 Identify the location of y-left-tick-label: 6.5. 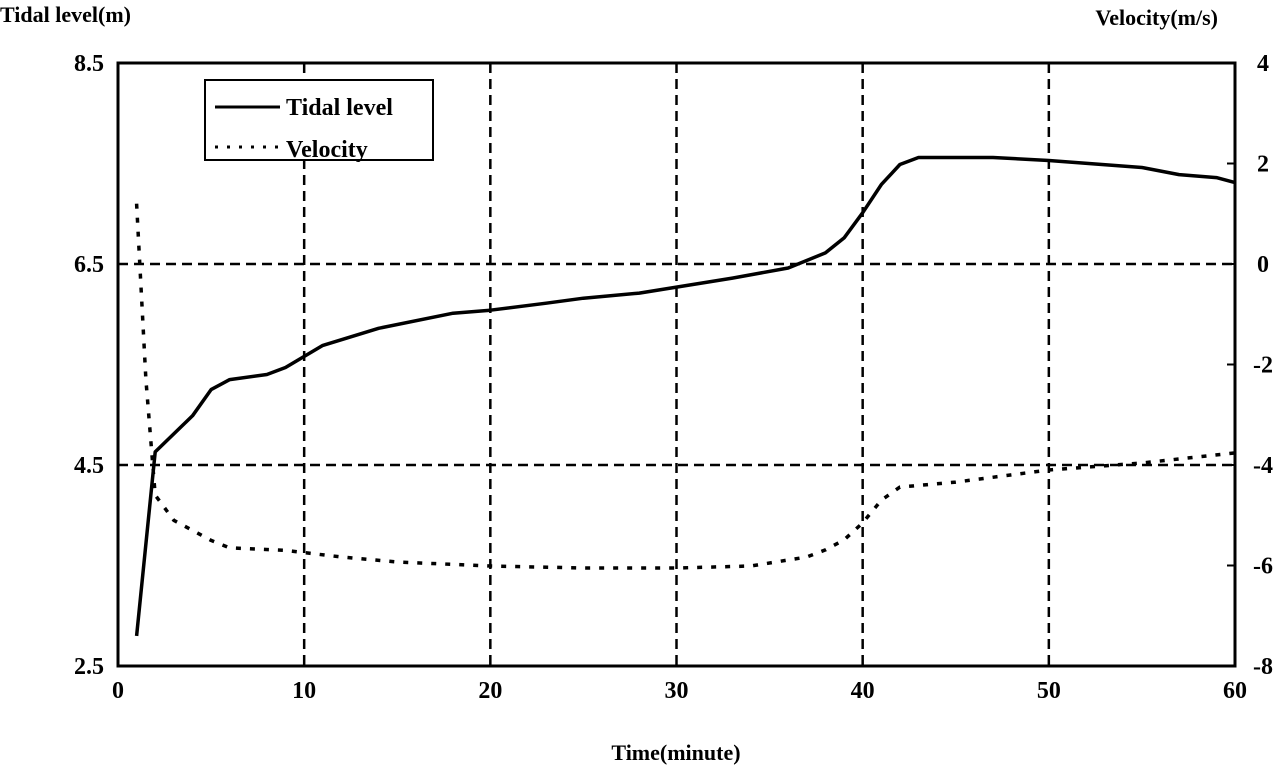
(89, 265).